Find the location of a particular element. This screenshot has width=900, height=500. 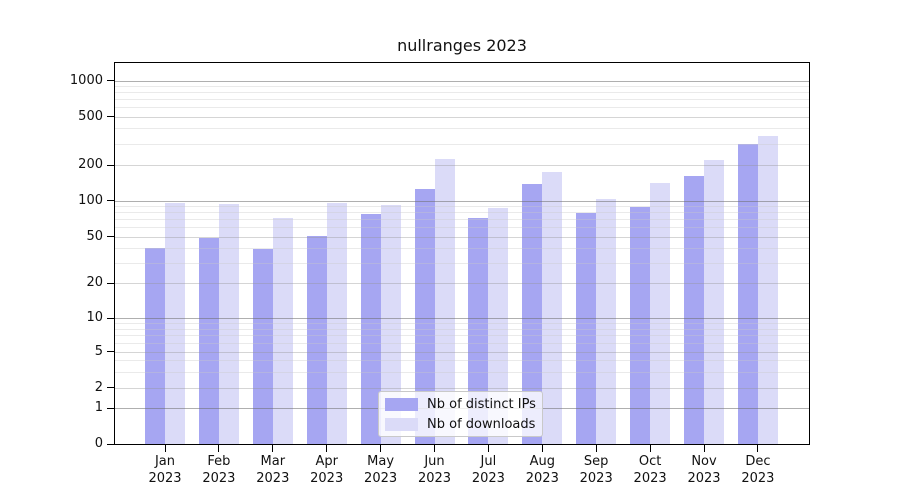

bar-downloads-jul is located at coordinates (498, 326).